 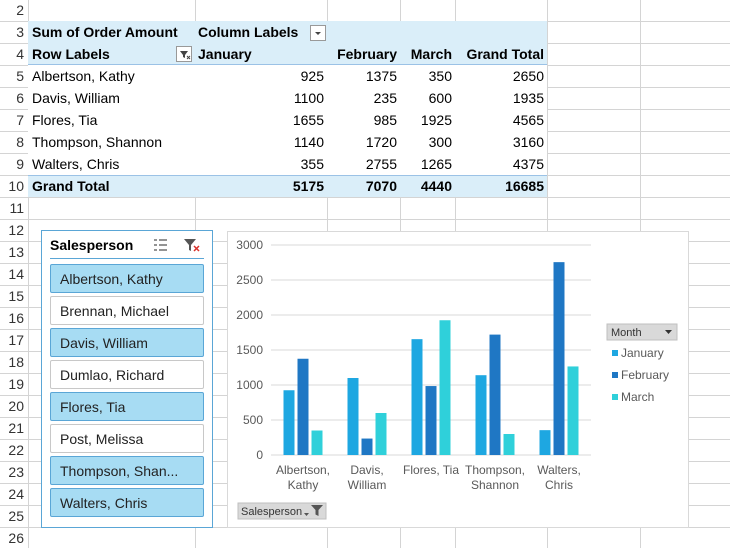 What do you see at coordinates (71, 54) in the screenshot?
I see `row-field: Row Labels` at bounding box center [71, 54].